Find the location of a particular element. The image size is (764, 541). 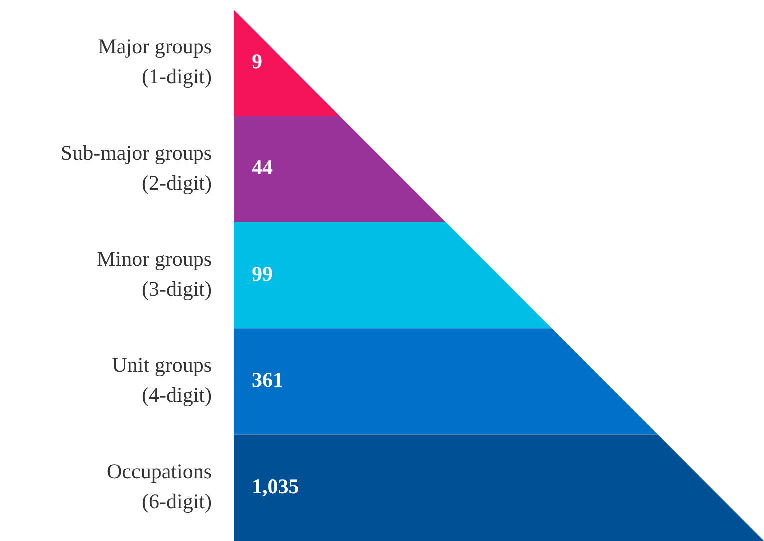

data-label: 44 is located at coordinates (263, 168).